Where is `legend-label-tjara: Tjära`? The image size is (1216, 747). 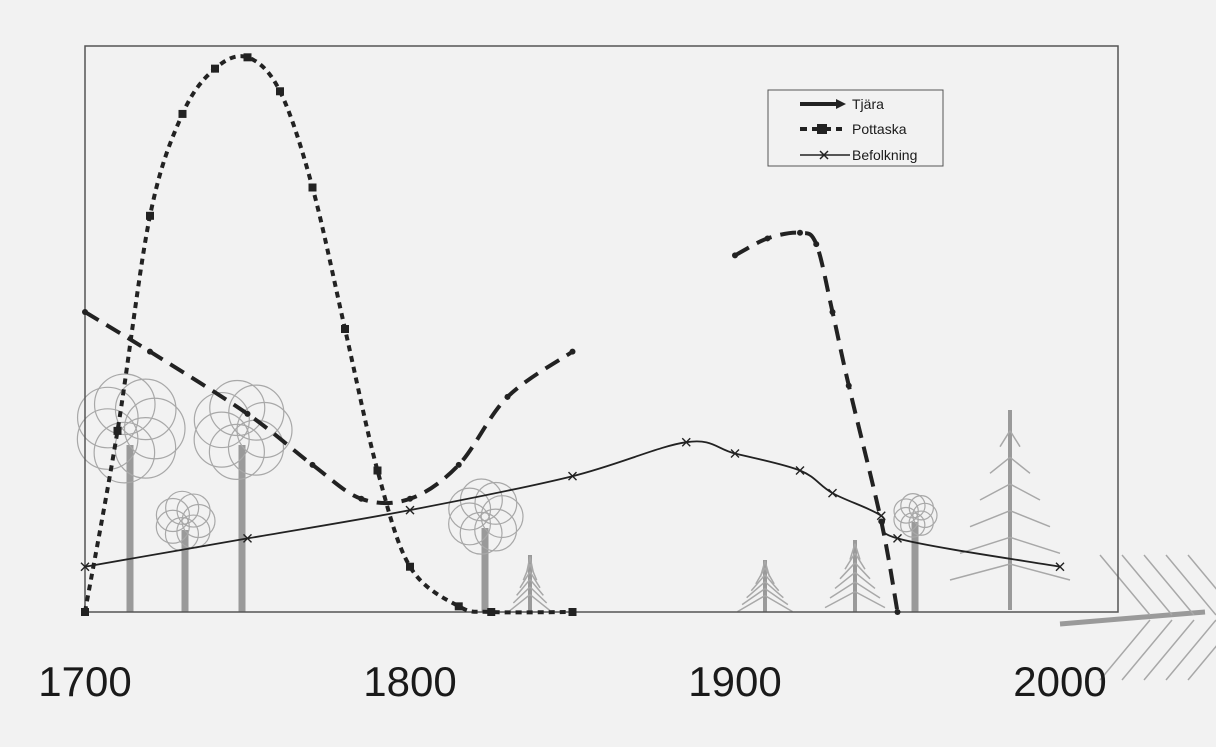
legend-label-tjara: Tjära is located at coordinates (868, 104).